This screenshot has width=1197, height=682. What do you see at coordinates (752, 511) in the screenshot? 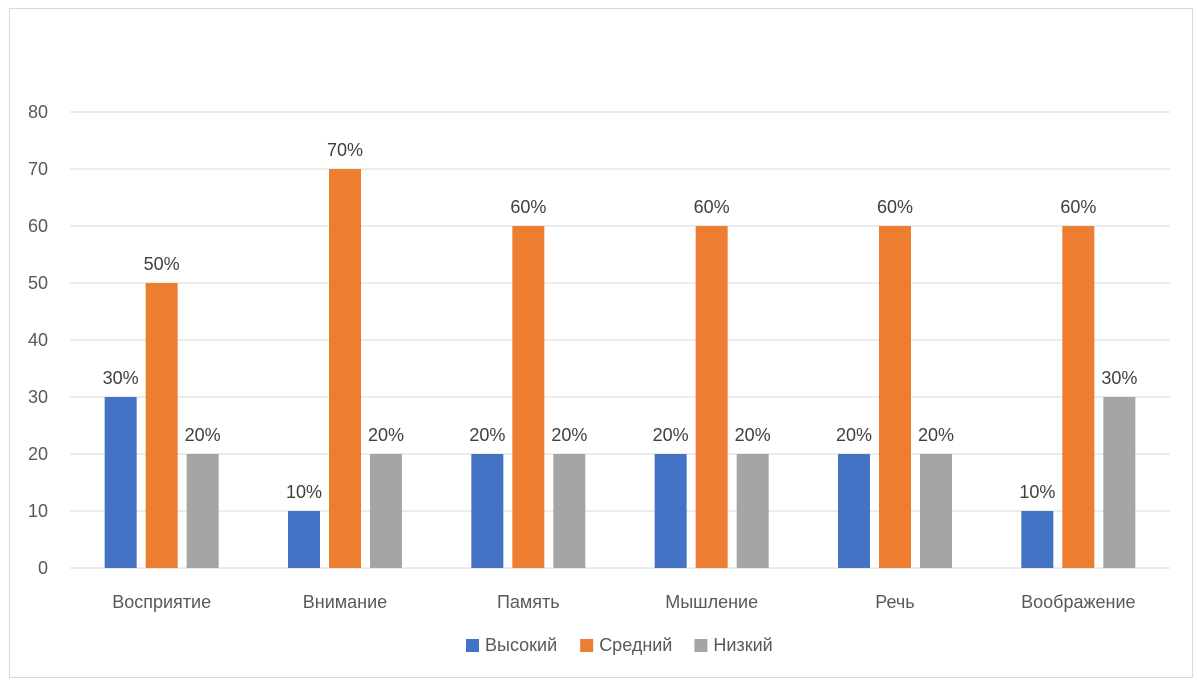
I see `bar-Низкий-3` at bounding box center [752, 511].